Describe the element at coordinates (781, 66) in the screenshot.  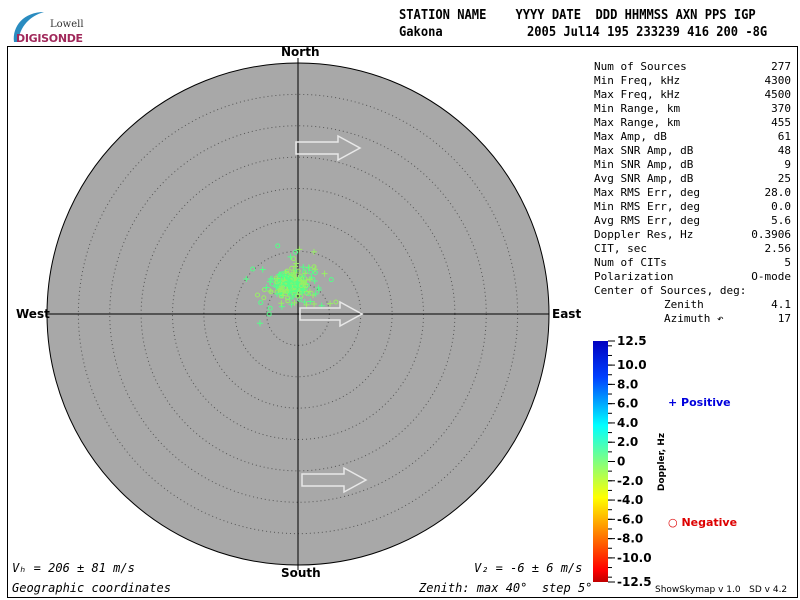
I see `stat-value: 277` at that location.